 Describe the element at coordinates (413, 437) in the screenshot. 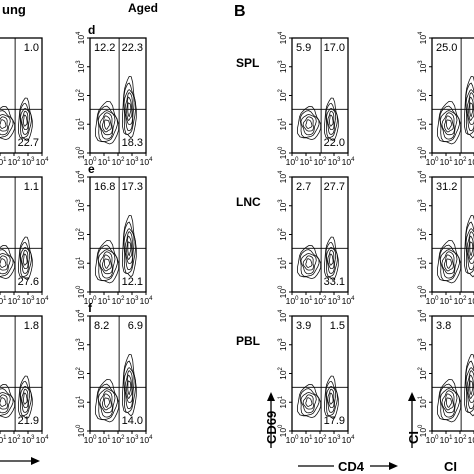

I see `y-axis-label-right: CI` at that location.